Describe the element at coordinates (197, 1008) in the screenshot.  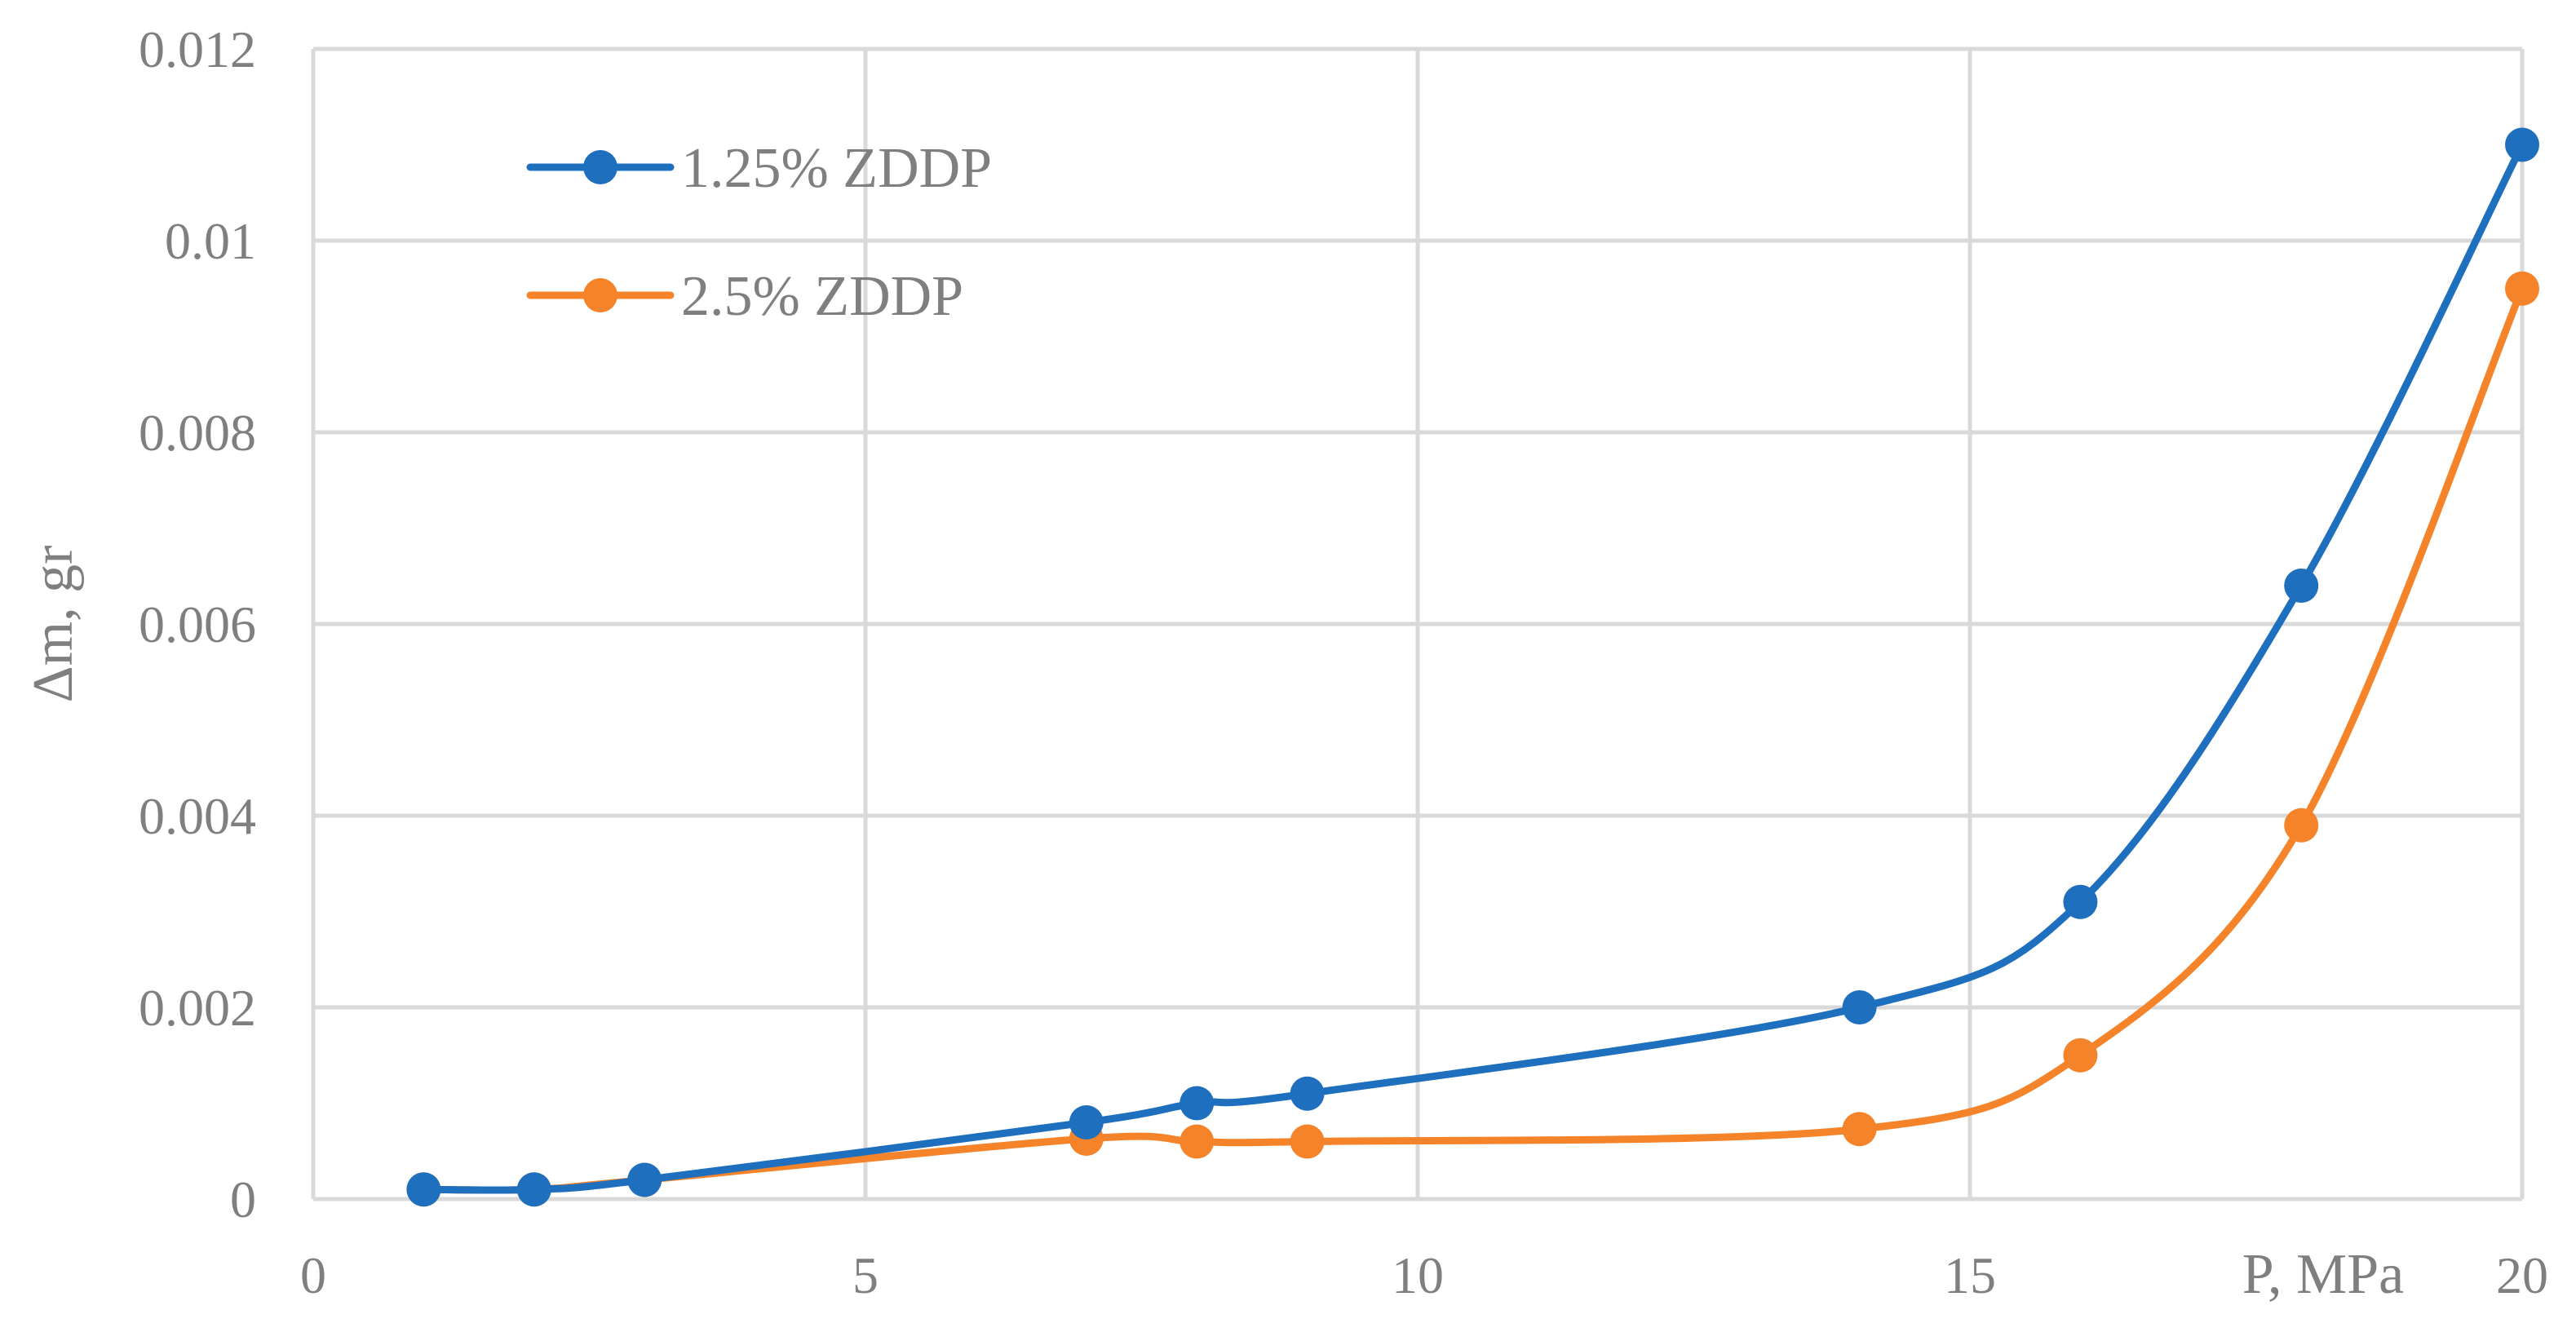
I see `y-tick-label: 0.002` at that location.